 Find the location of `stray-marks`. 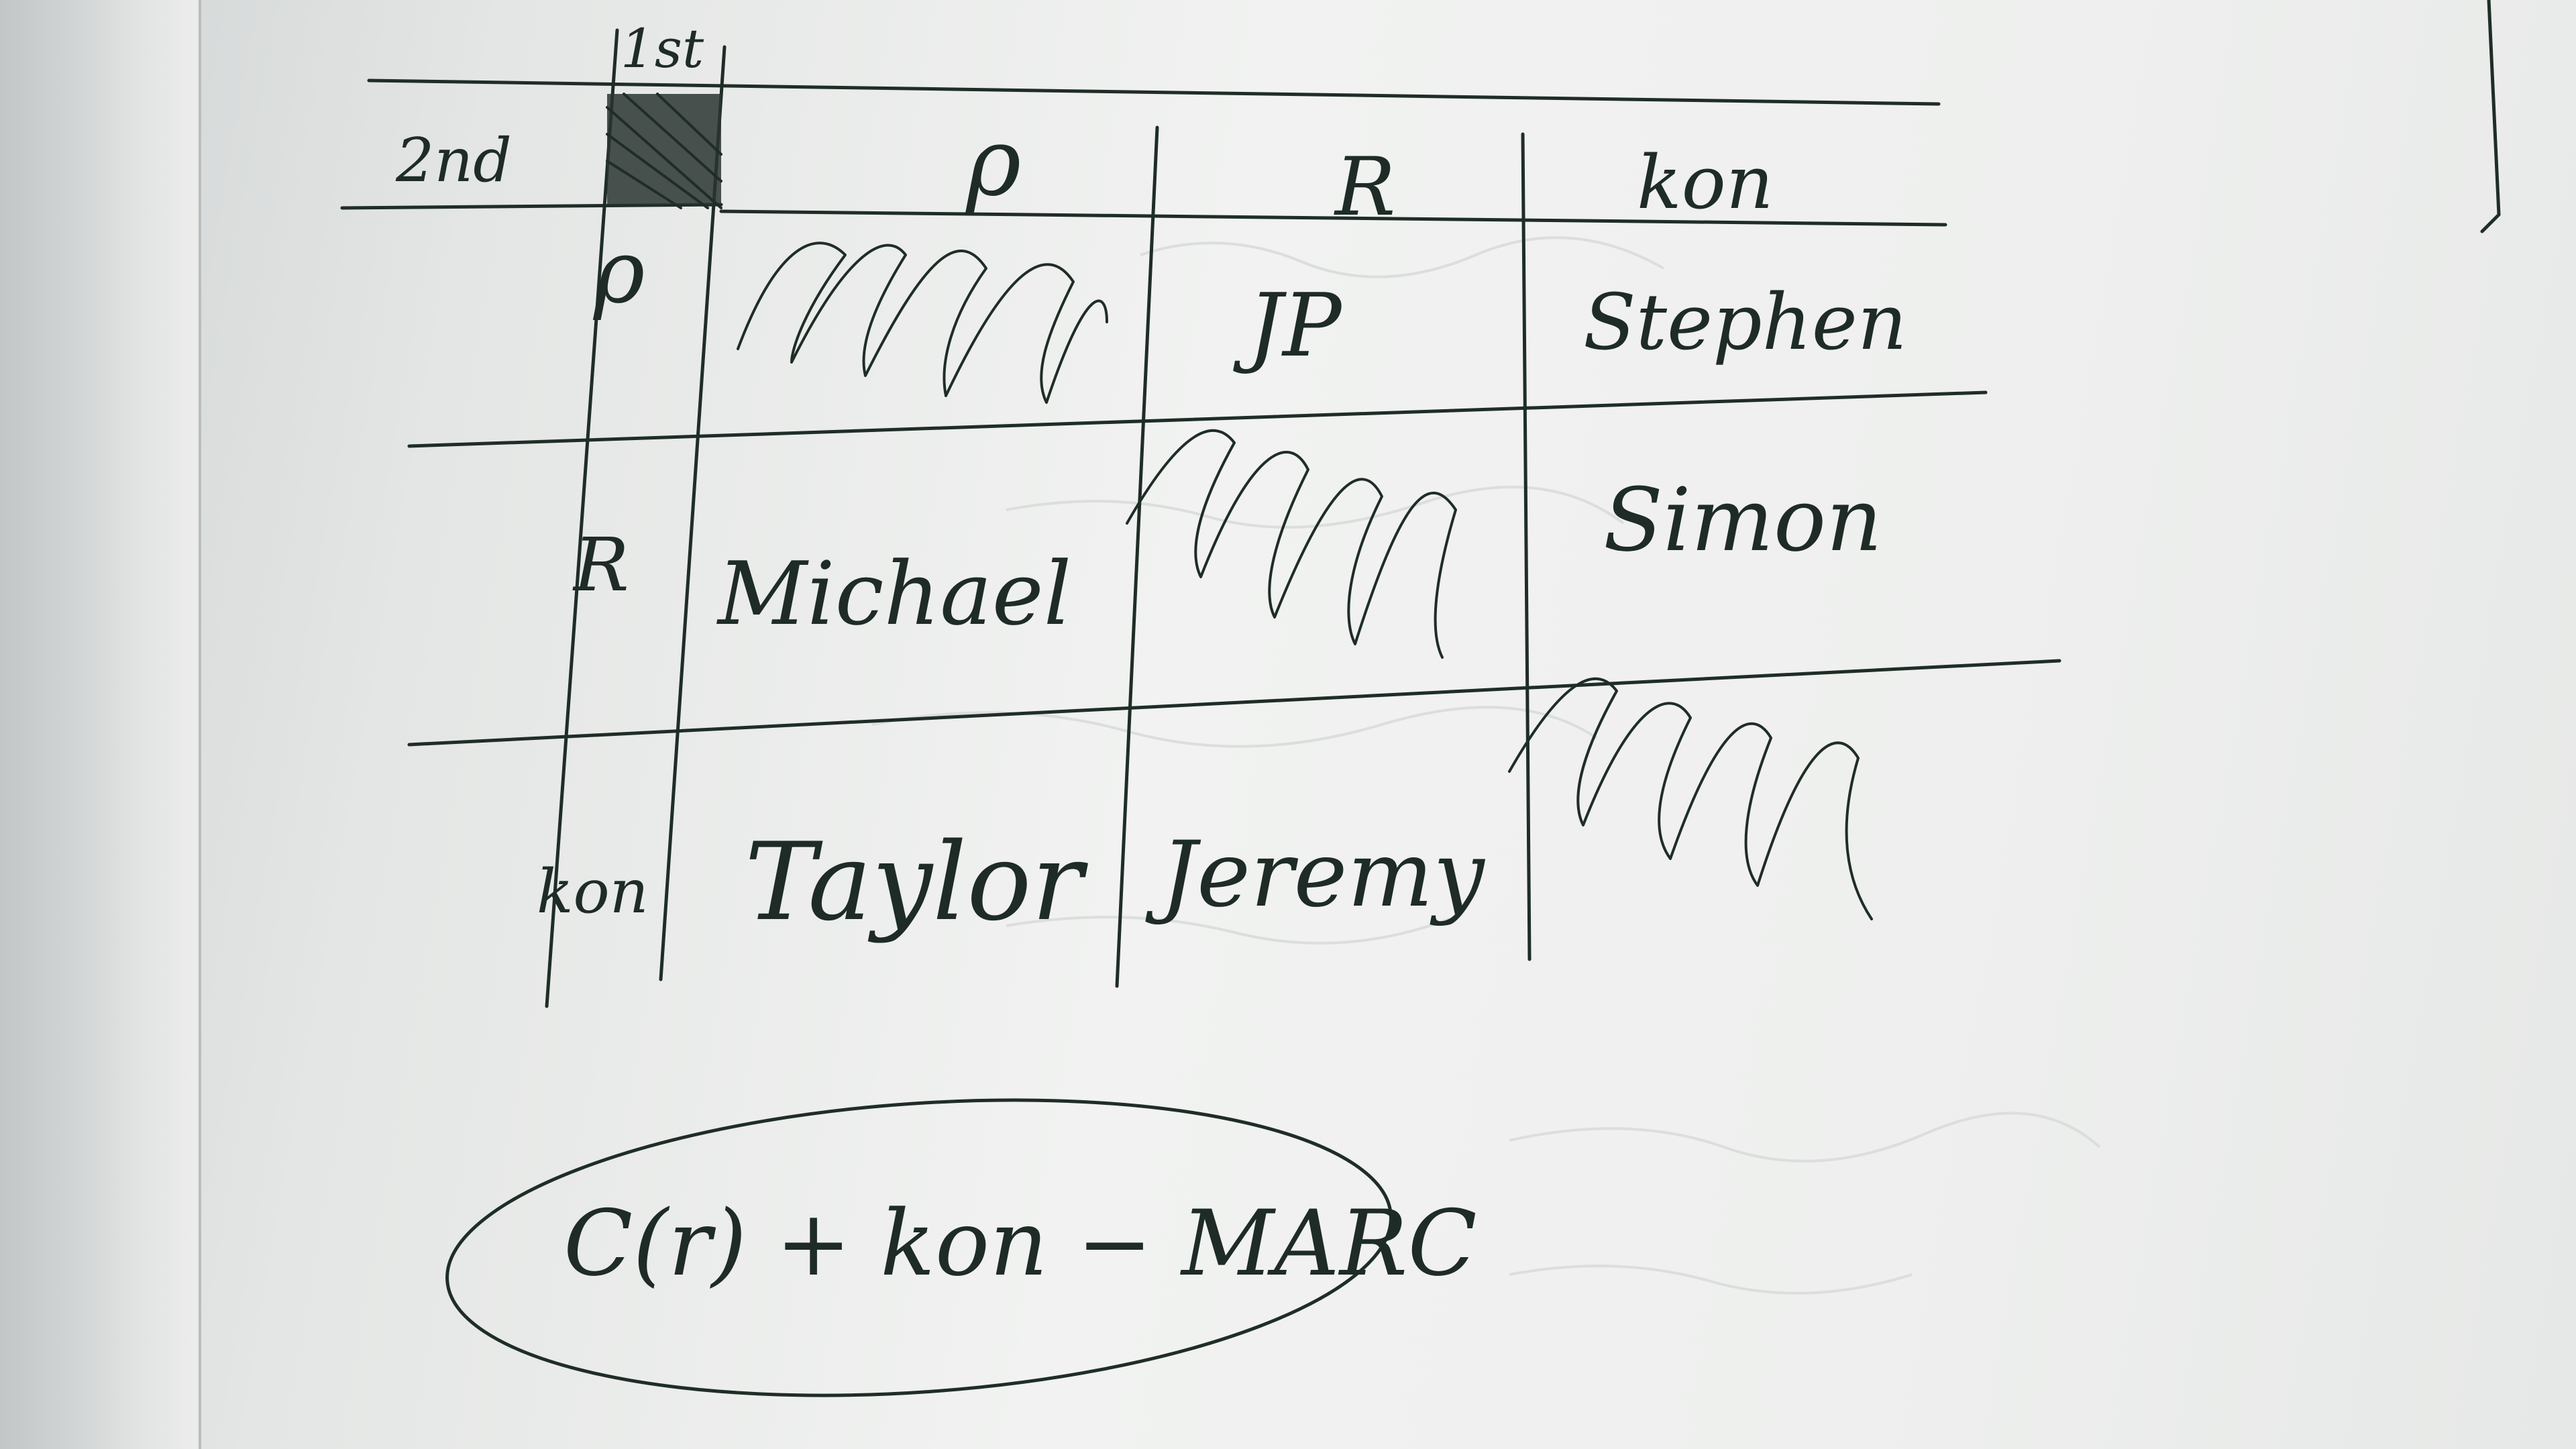

stray-marks is located at coordinates (2490, 116).